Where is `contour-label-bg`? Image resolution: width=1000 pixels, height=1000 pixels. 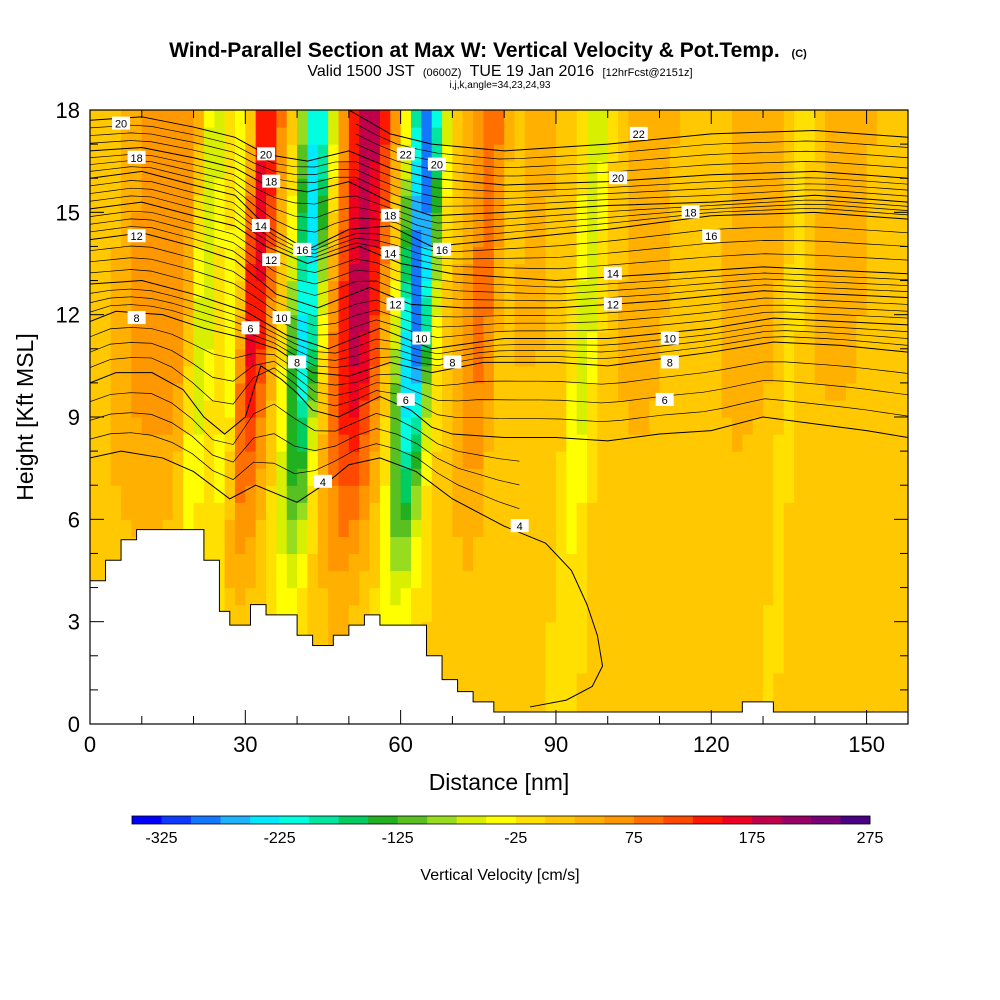 contour-label-bg is located at coordinates (302, 249).